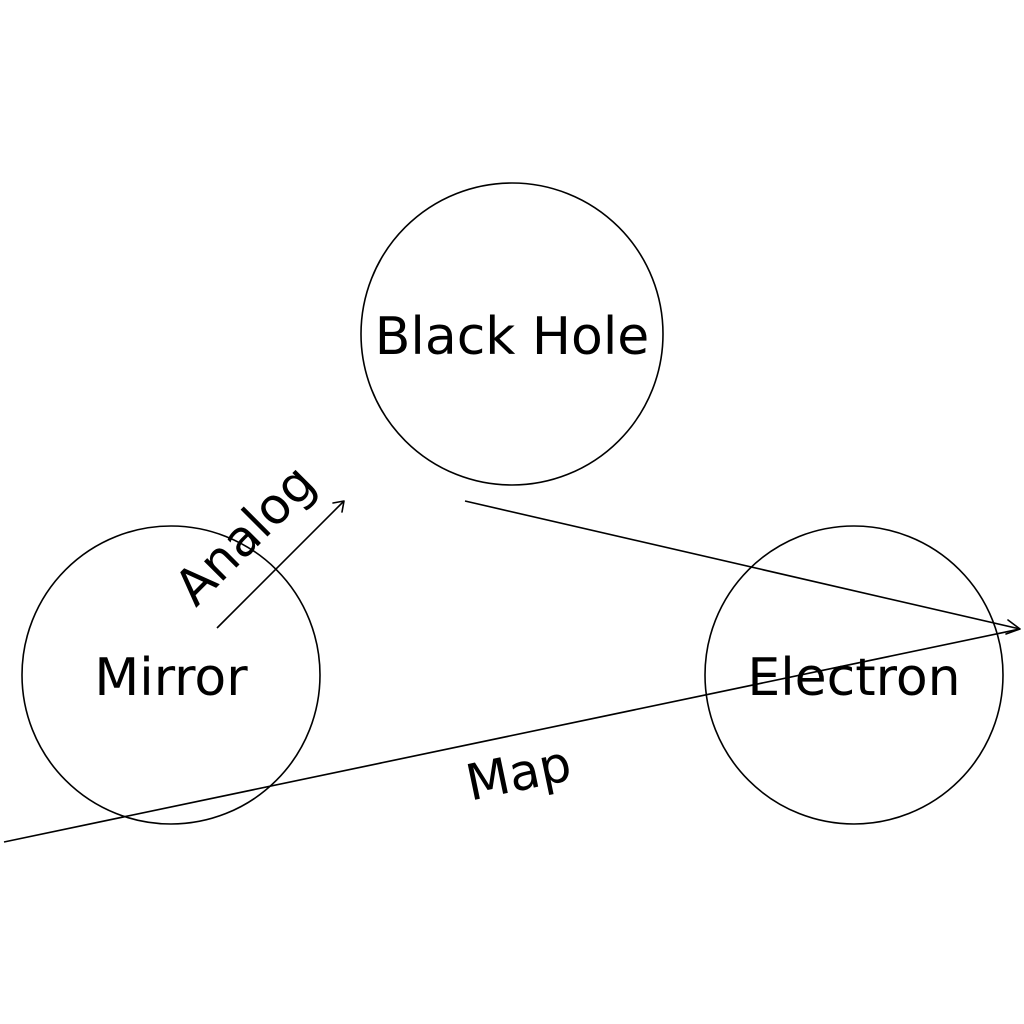 The width and height of the screenshot is (1024, 1024). I want to click on edge-black-hole-to-electron, so click(742, 565).